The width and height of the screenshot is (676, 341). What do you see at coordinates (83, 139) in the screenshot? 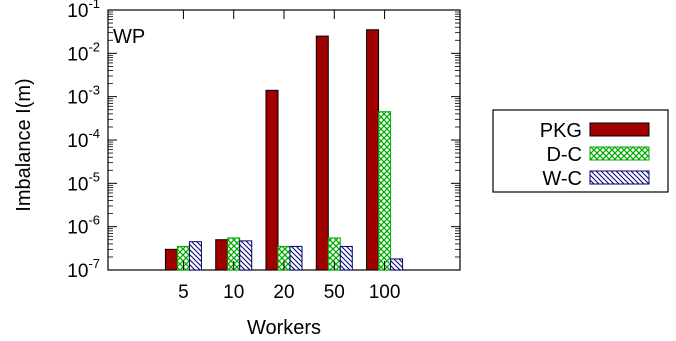
I see `y-tick-label: 10⁻⁴` at bounding box center [83, 139].